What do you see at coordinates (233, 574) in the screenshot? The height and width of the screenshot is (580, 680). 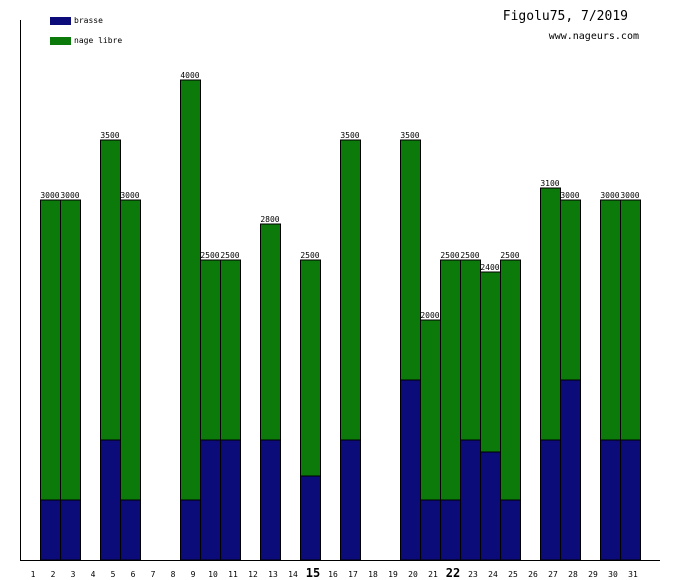 I see `x-tick-label-11: 11` at bounding box center [233, 574].